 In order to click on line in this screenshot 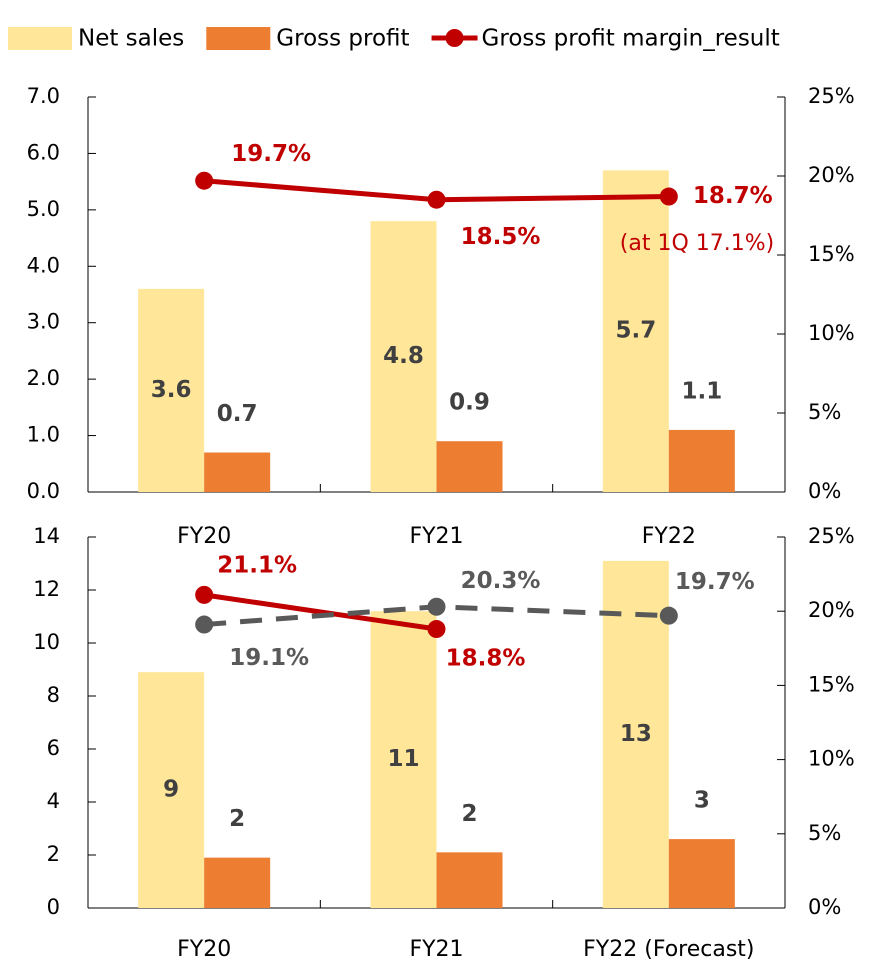, I will do `click(320, 612)`.